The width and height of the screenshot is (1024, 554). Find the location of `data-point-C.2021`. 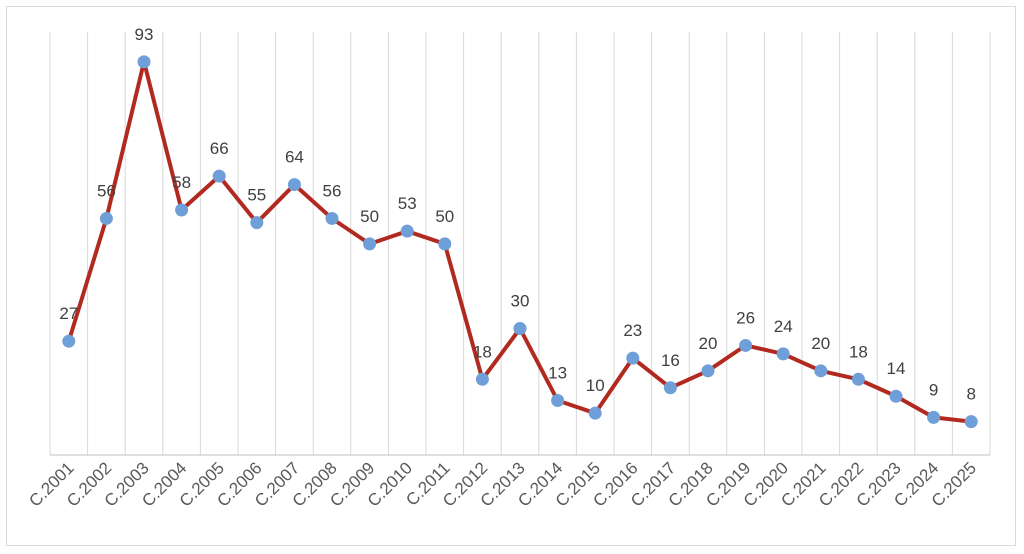

data-point-C.2021 is located at coordinates (821, 371).